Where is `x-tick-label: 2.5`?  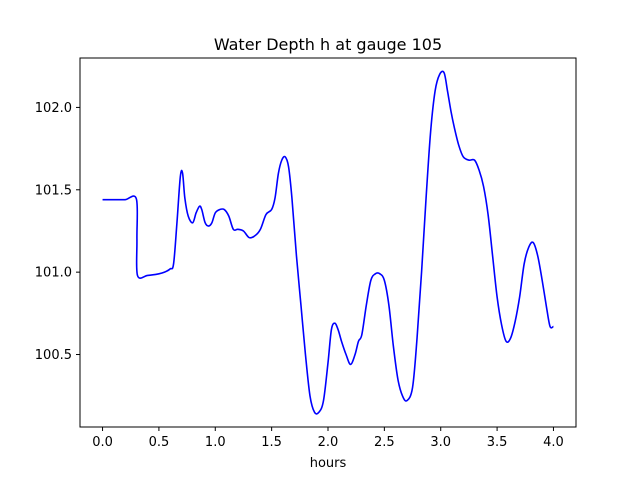
x-tick-label: 2.5 is located at coordinates (384, 442).